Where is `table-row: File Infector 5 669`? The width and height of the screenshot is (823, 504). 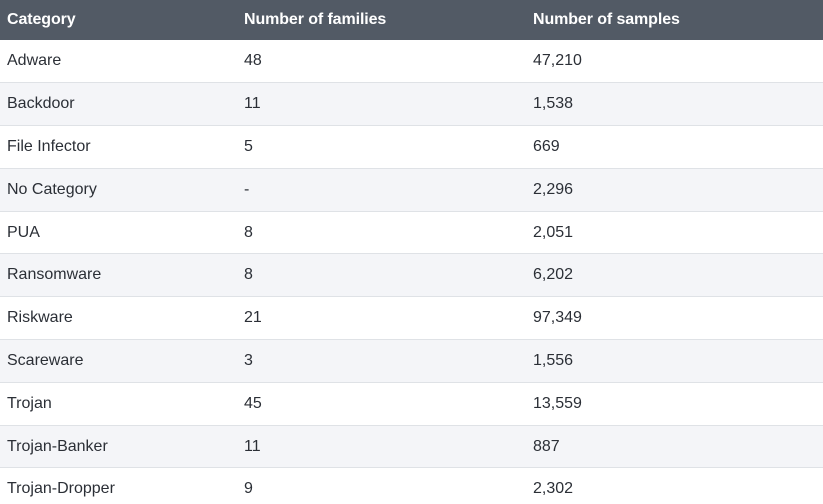 table-row: File Infector 5 669 is located at coordinates (411, 147).